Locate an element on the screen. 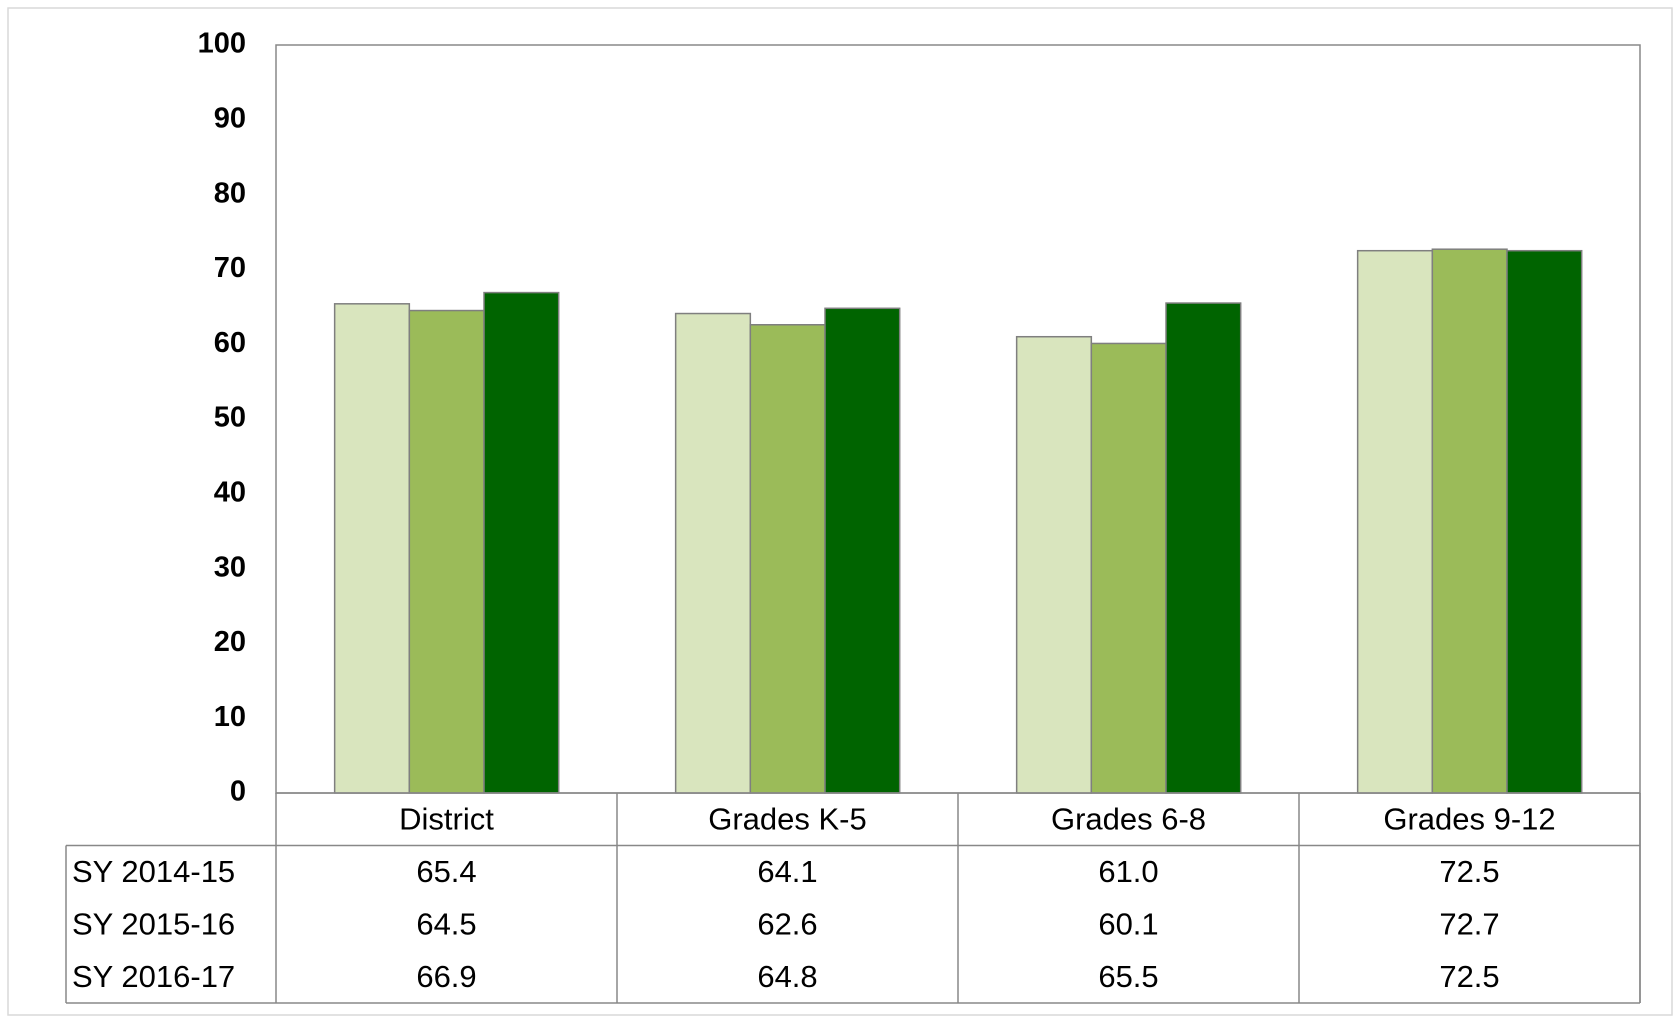 Image resolution: width=1673 pixels, height=1016 pixels. data-label: 65.4 is located at coordinates (446, 871).